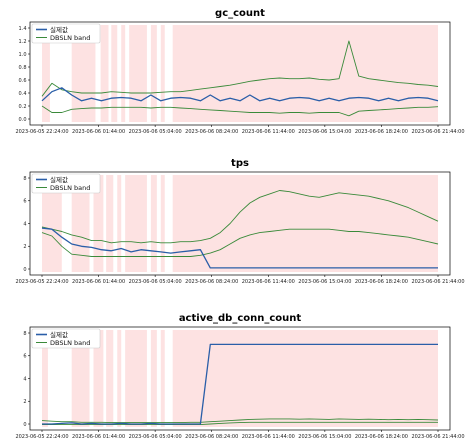  Describe the element at coordinates (23, 81) in the screenshot. I see `y-tick-label: 0.6` at that location.